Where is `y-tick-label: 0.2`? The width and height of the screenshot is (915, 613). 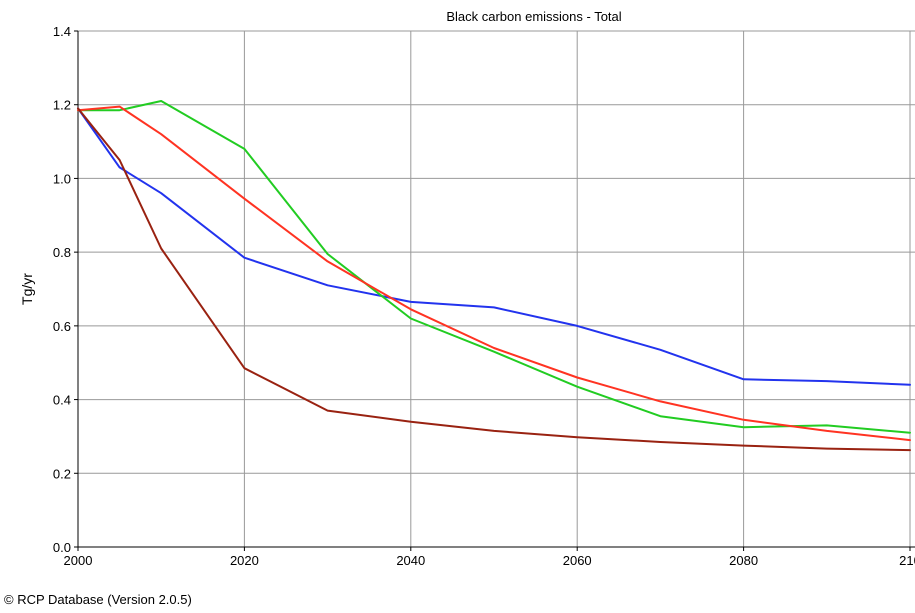
y-tick-label: 0.2 is located at coordinates (62, 473).